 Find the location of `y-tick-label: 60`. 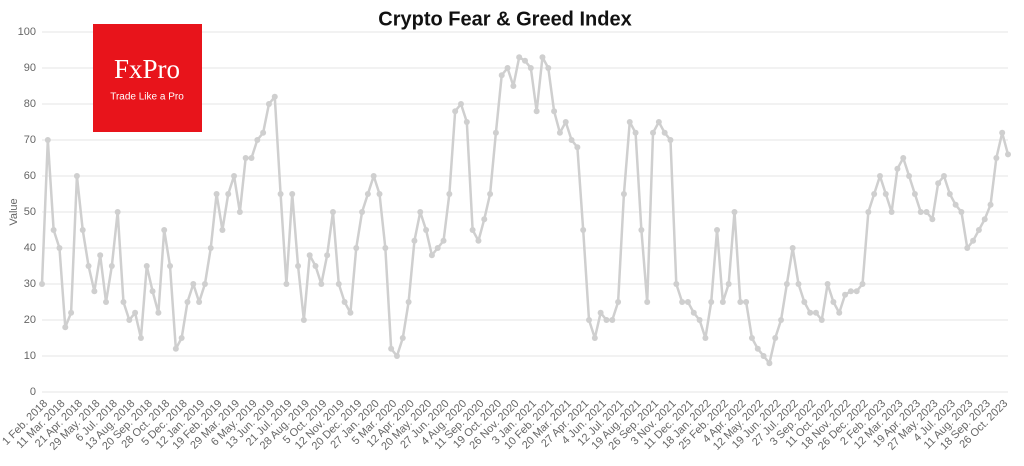

y-tick-label: 60 is located at coordinates (30, 176).